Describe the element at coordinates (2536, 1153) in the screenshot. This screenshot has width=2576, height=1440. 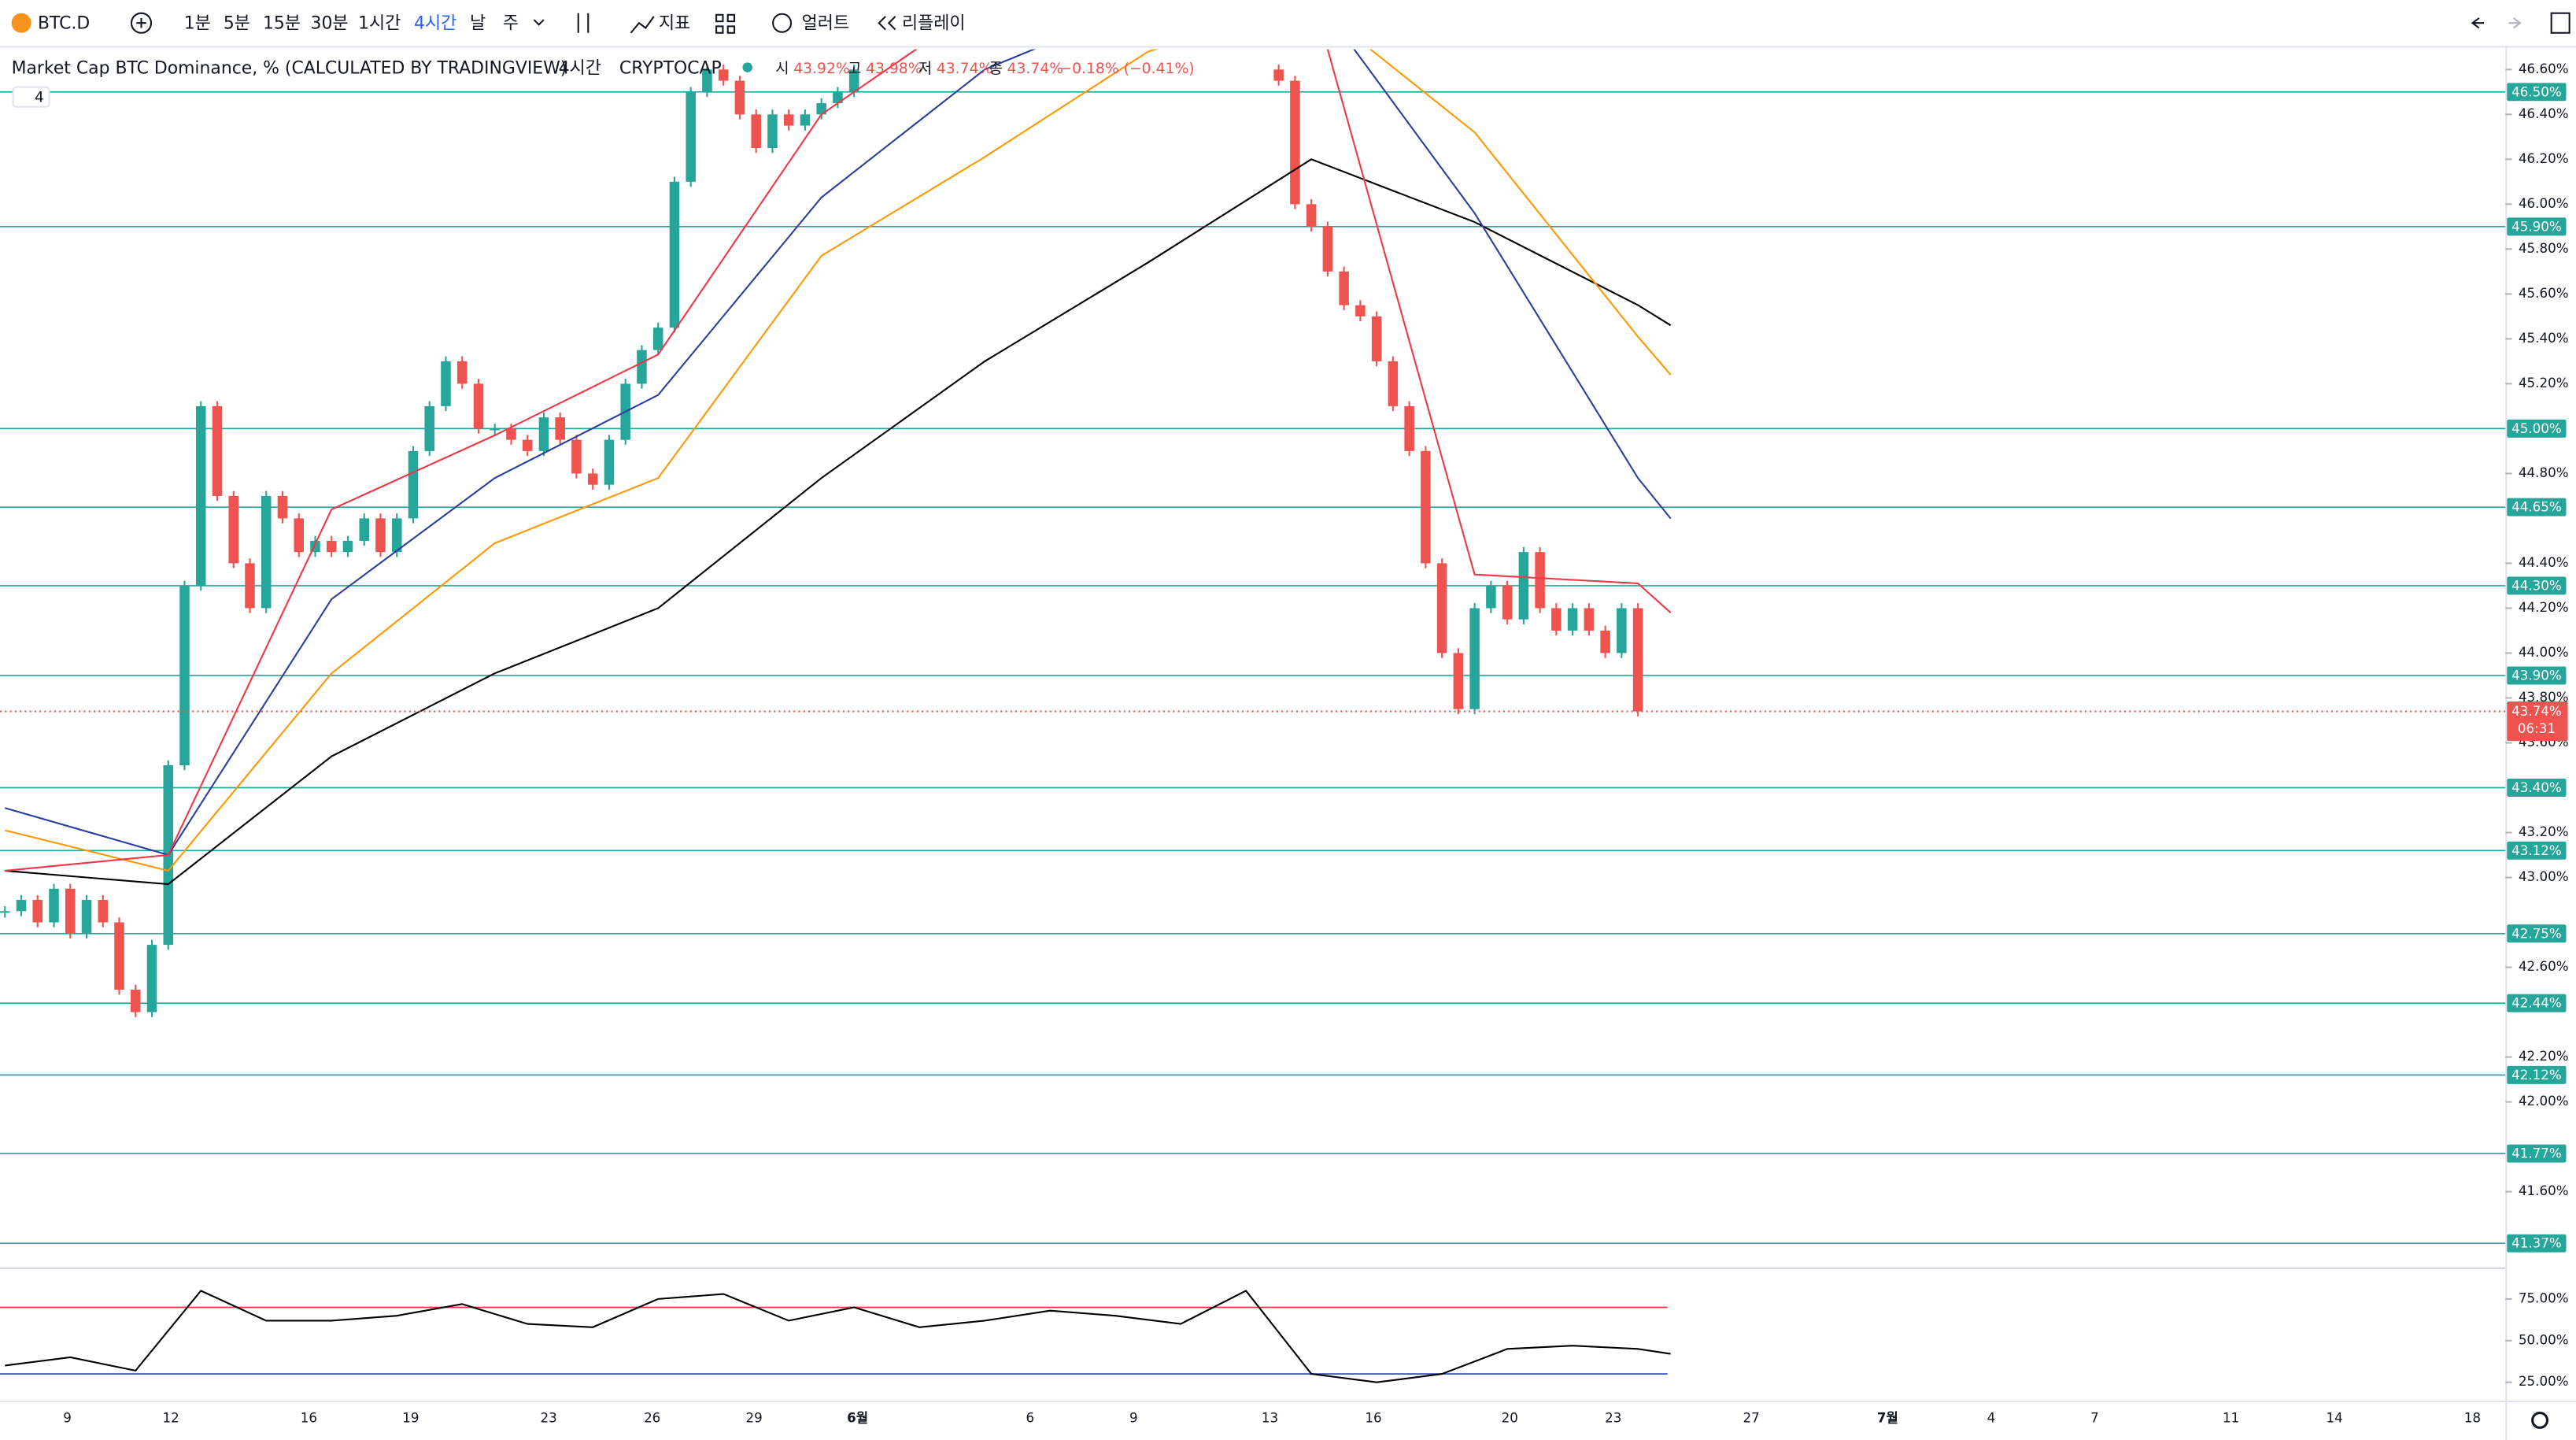
I see `level-label: 41.77%` at that location.